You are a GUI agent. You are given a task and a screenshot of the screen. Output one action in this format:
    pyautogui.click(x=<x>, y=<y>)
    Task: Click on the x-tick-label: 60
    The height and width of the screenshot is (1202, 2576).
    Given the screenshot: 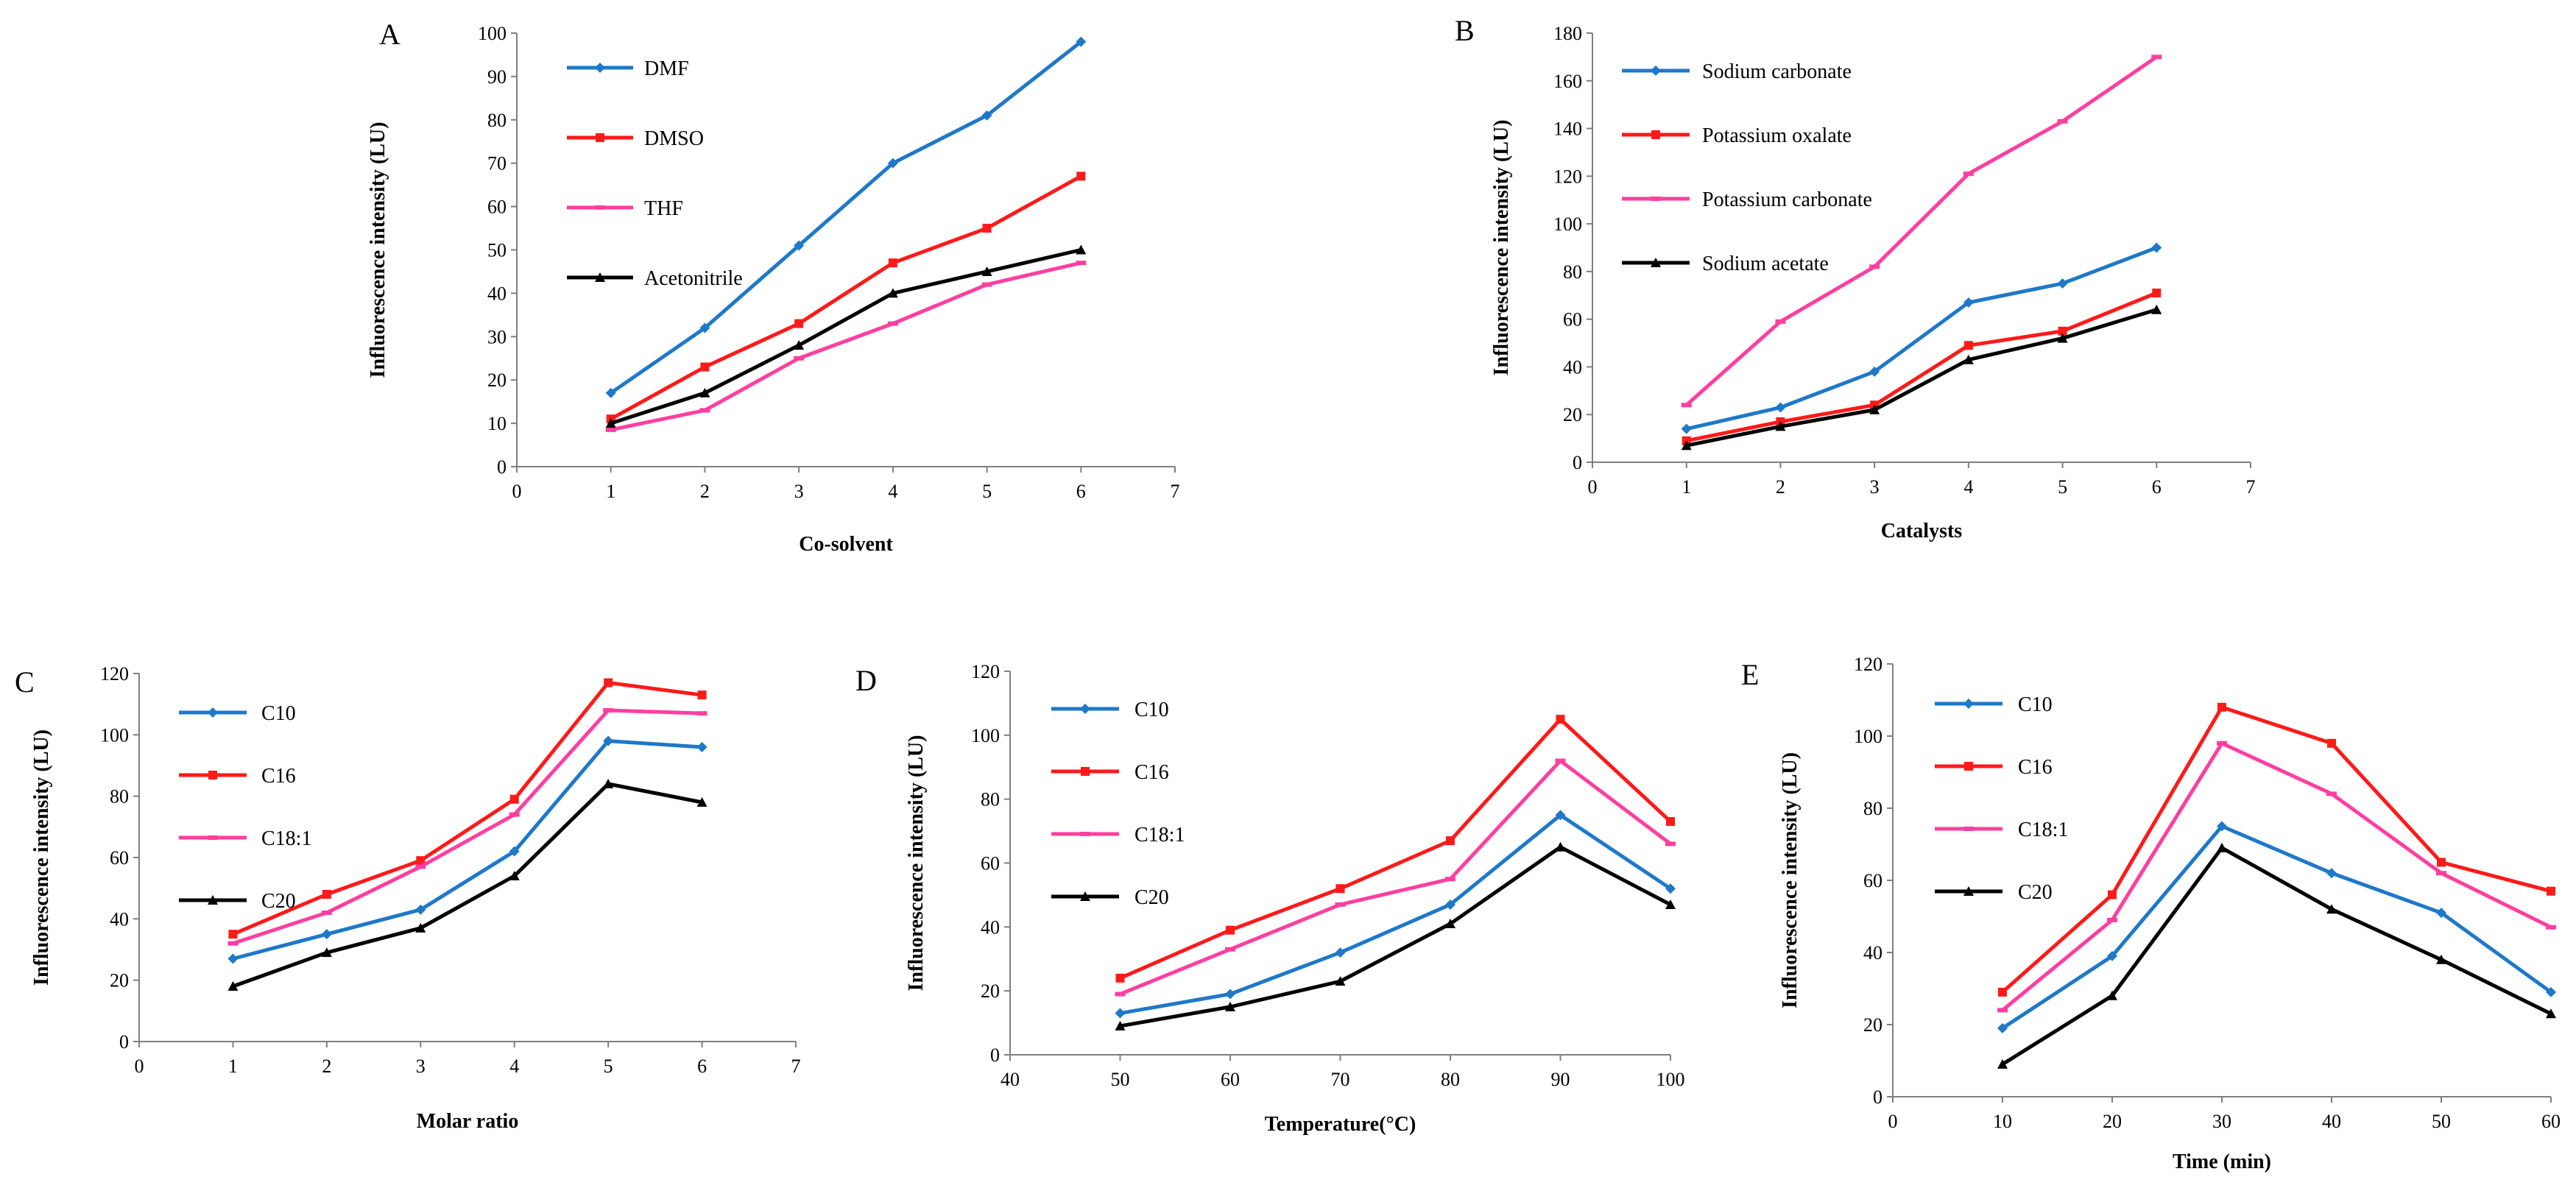 What is the action you would take?
    pyautogui.click(x=1230, y=1079)
    